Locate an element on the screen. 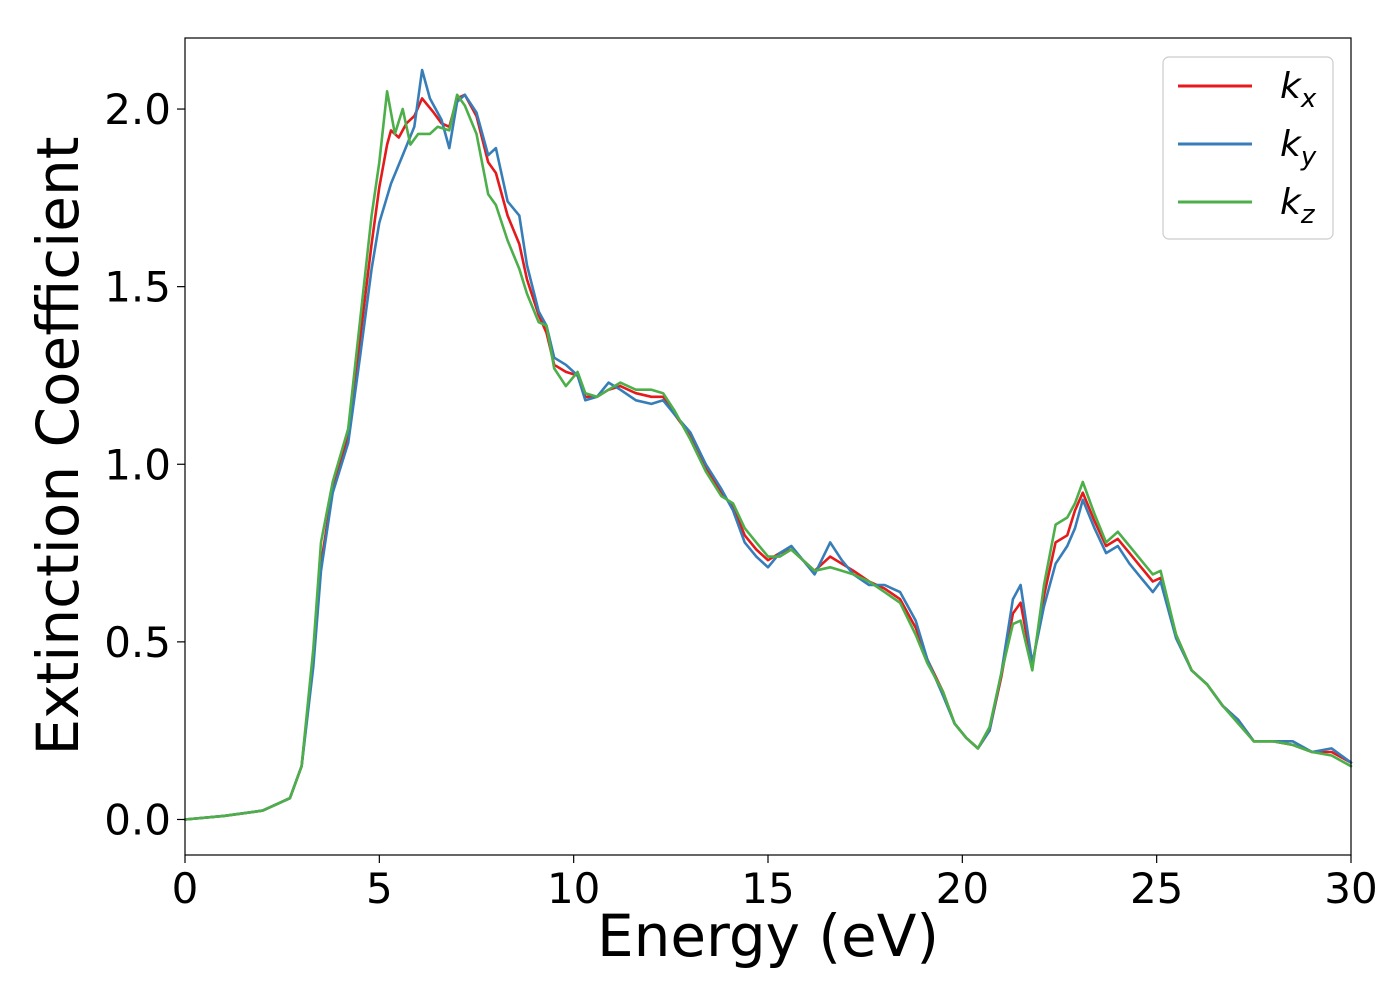 The image size is (1400, 1000). legend-label-k-y: ky is located at coordinates (1298, 148).